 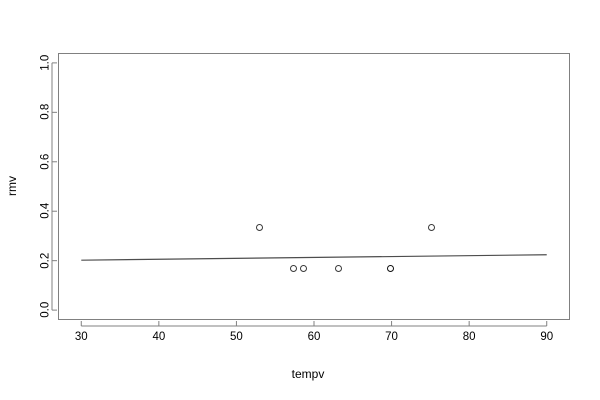 What do you see at coordinates (314, 337) in the screenshot?
I see `x-axis-tick-label: 60` at bounding box center [314, 337].